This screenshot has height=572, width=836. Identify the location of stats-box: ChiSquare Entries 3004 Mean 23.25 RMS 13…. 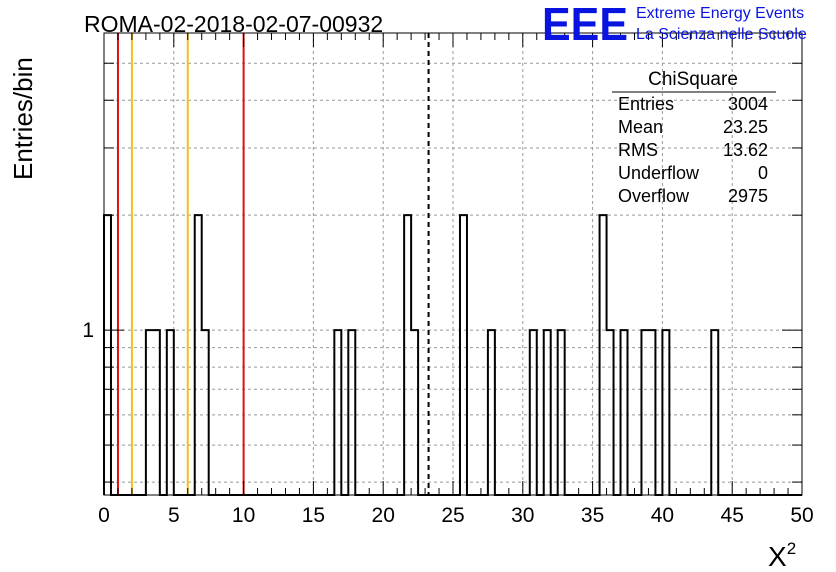
(694, 137).